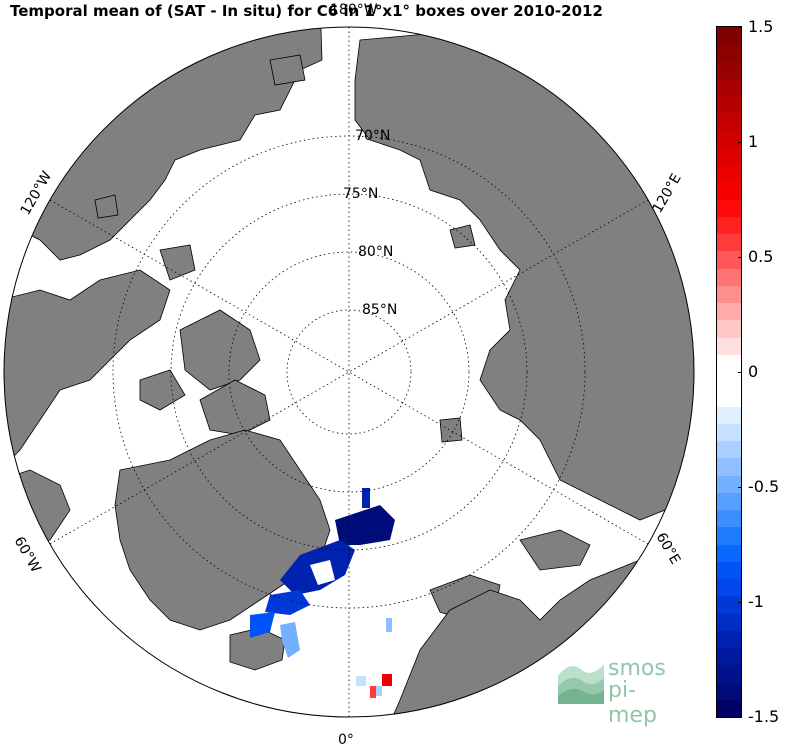  Describe the element at coordinates (581, 684) in the screenshot. I see `logo-waves-icon` at that location.